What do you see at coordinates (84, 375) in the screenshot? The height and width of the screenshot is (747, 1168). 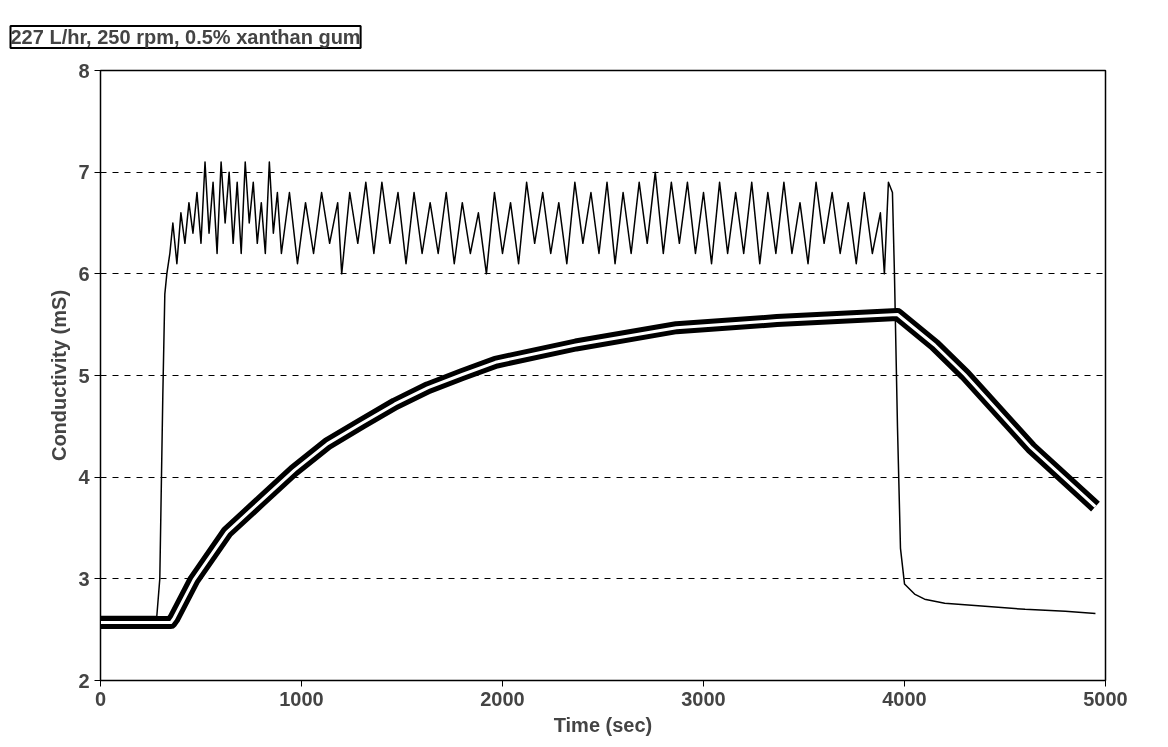 I see `y-tick-label: 5` at bounding box center [84, 375].